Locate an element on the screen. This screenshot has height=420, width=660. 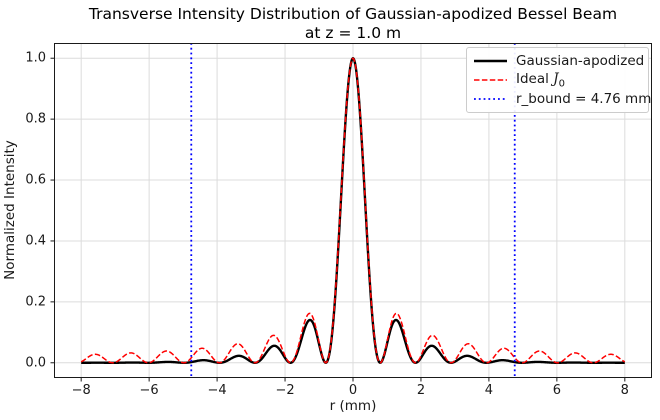
x-tick-label: −8 is located at coordinates (81, 390).